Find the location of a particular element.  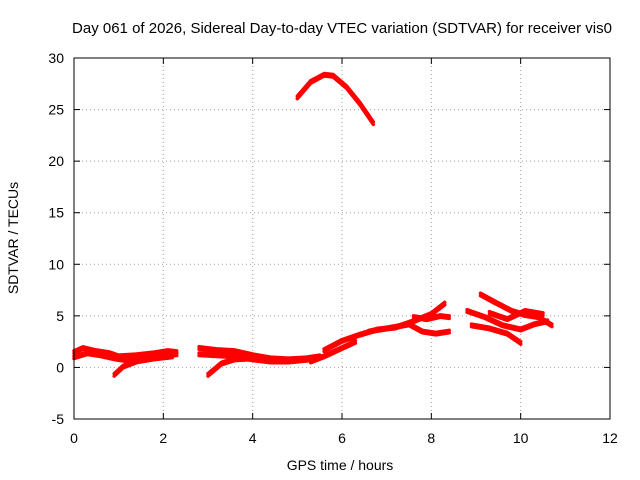

y-tick-label: -5 is located at coordinates (58, 419).